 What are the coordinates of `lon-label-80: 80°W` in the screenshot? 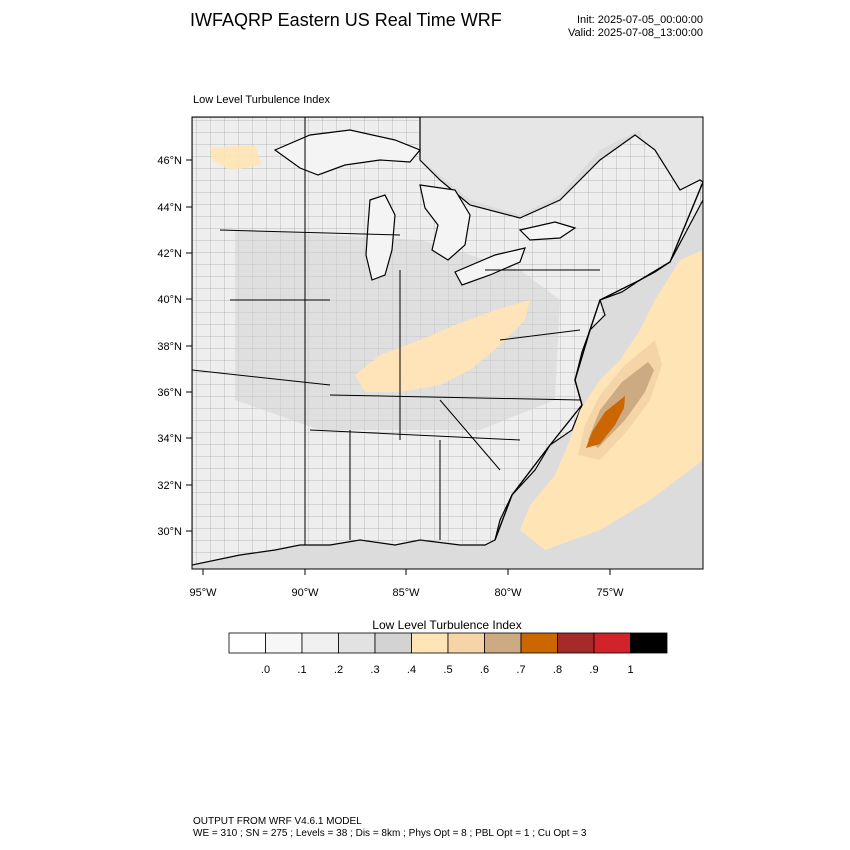 It's located at (508, 593).